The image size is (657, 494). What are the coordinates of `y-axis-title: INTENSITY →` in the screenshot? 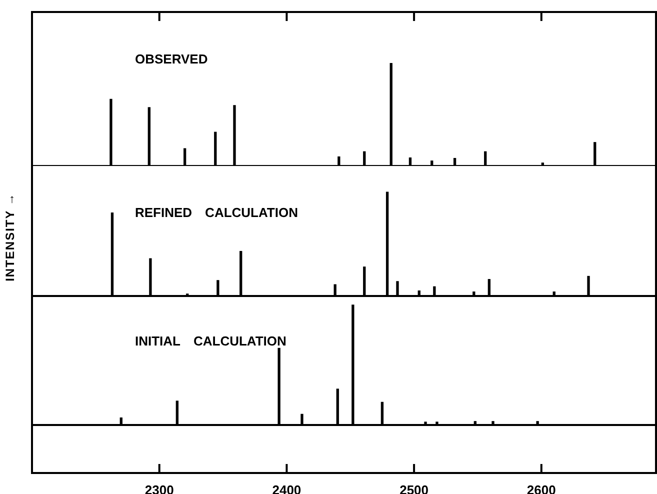 It's located at (10, 238).